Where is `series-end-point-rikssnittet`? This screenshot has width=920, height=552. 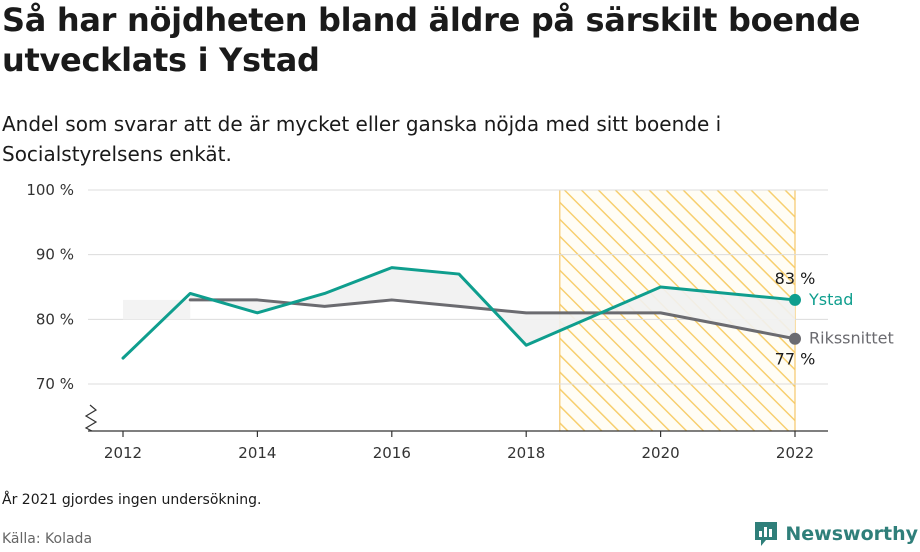 series-end-point-rikssnittet is located at coordinates (795, 338).